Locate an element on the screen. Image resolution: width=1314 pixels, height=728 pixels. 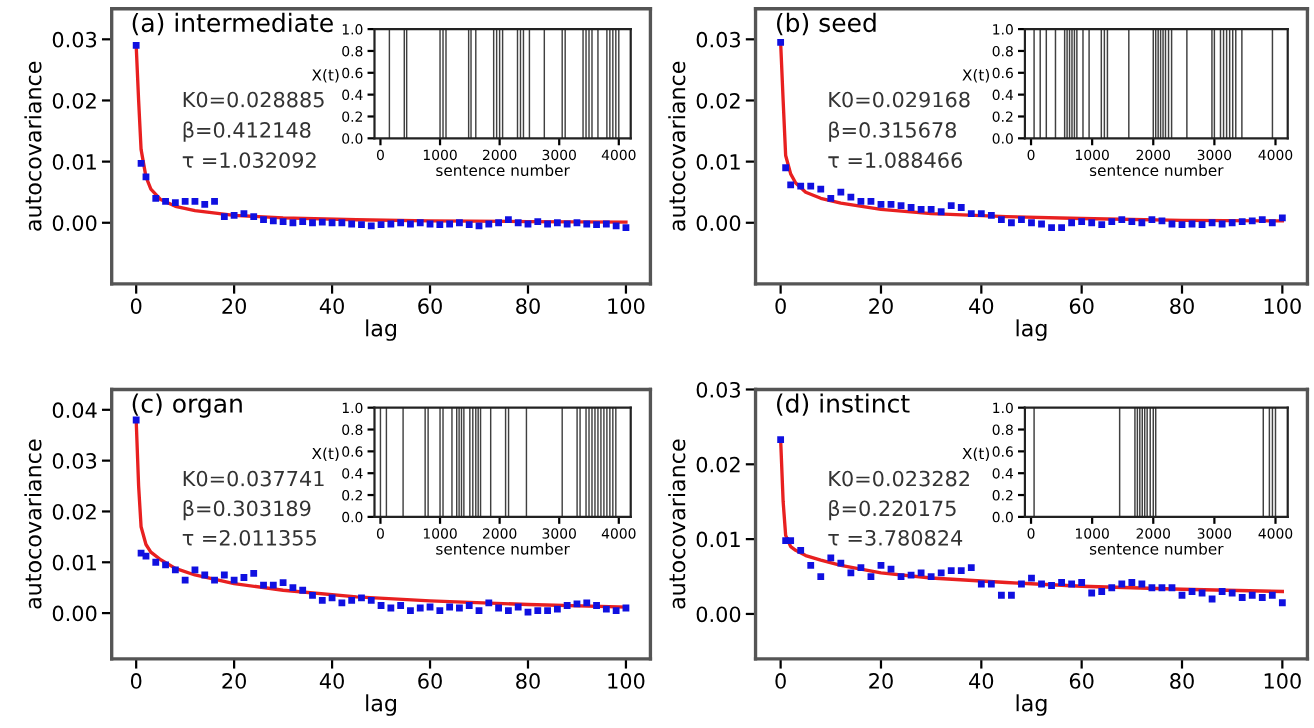
y-axis-title: autocovariance is located at coordinates (33, 524).